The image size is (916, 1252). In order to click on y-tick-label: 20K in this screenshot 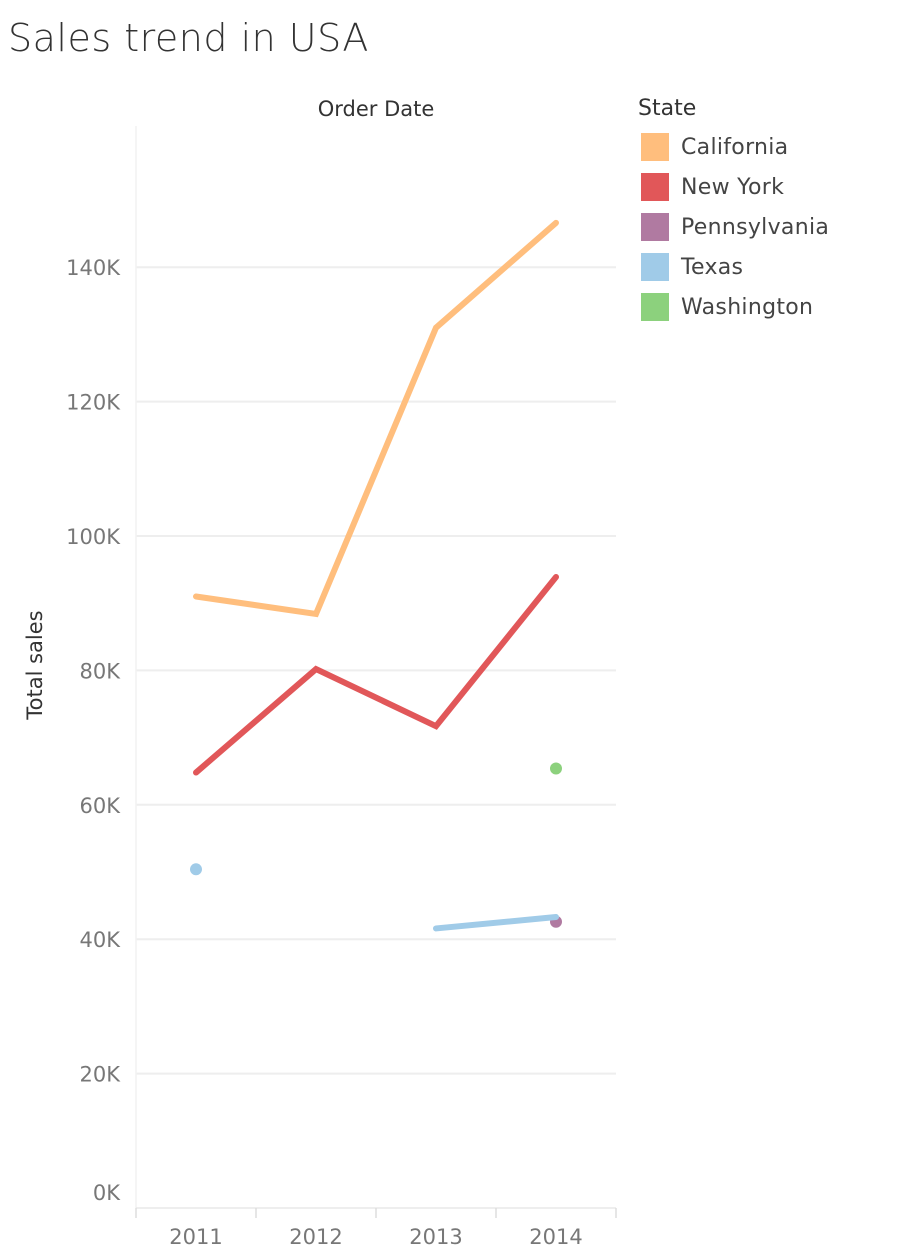, I will do `click(101, 1075)`.